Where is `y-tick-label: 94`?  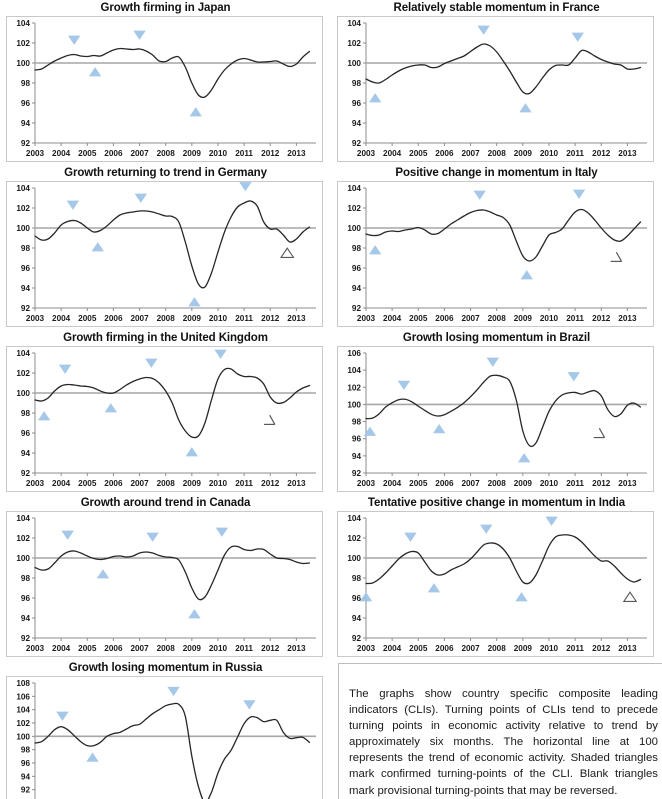 y-tick-label: 94 is located at coordinates (26, 776).